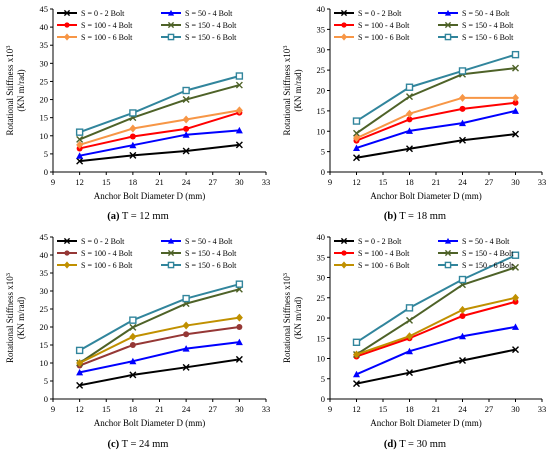 The height and width of the screenshot is (455, 550). I want to click on x-tick-label: 12, so click(79, 182).